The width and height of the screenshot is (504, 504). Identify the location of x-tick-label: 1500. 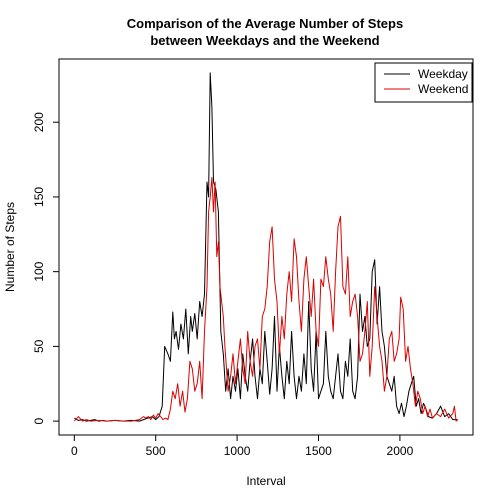
(318, 451).